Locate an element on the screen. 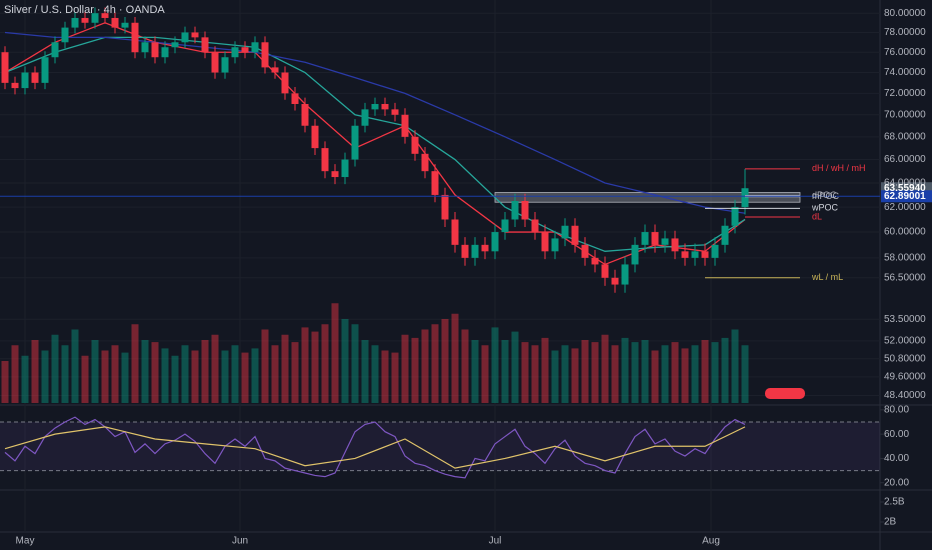 Image resolution: width=932 pixels, height=550 pixels. y-tick-label: 62.00000 is located at coordinates (905, 207).